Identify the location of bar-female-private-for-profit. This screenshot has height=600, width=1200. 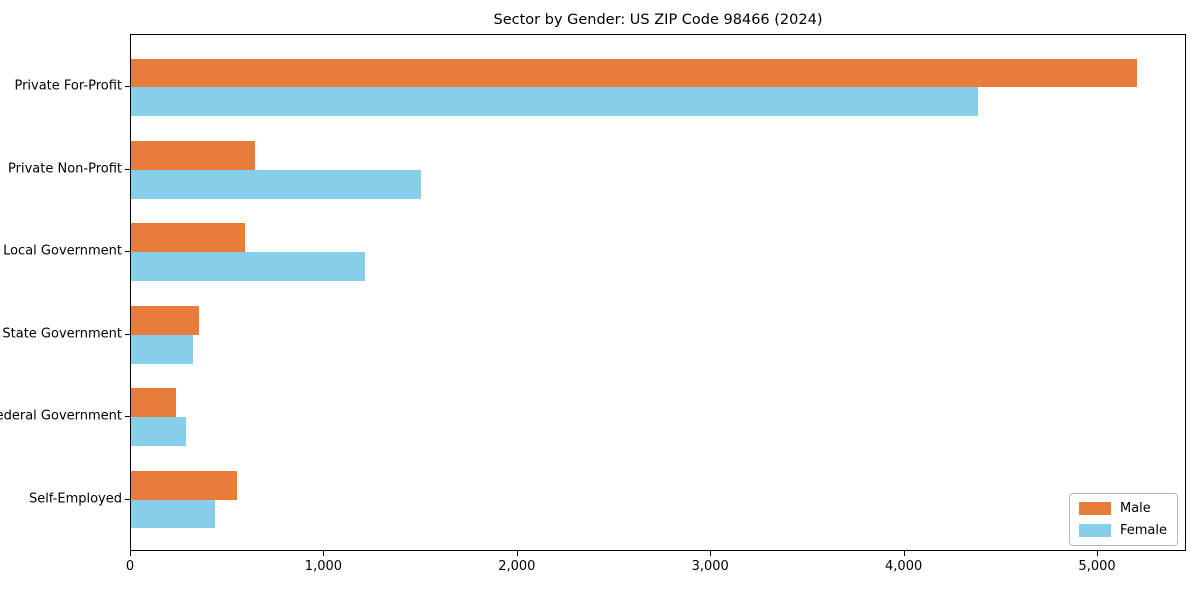
(555, 102).